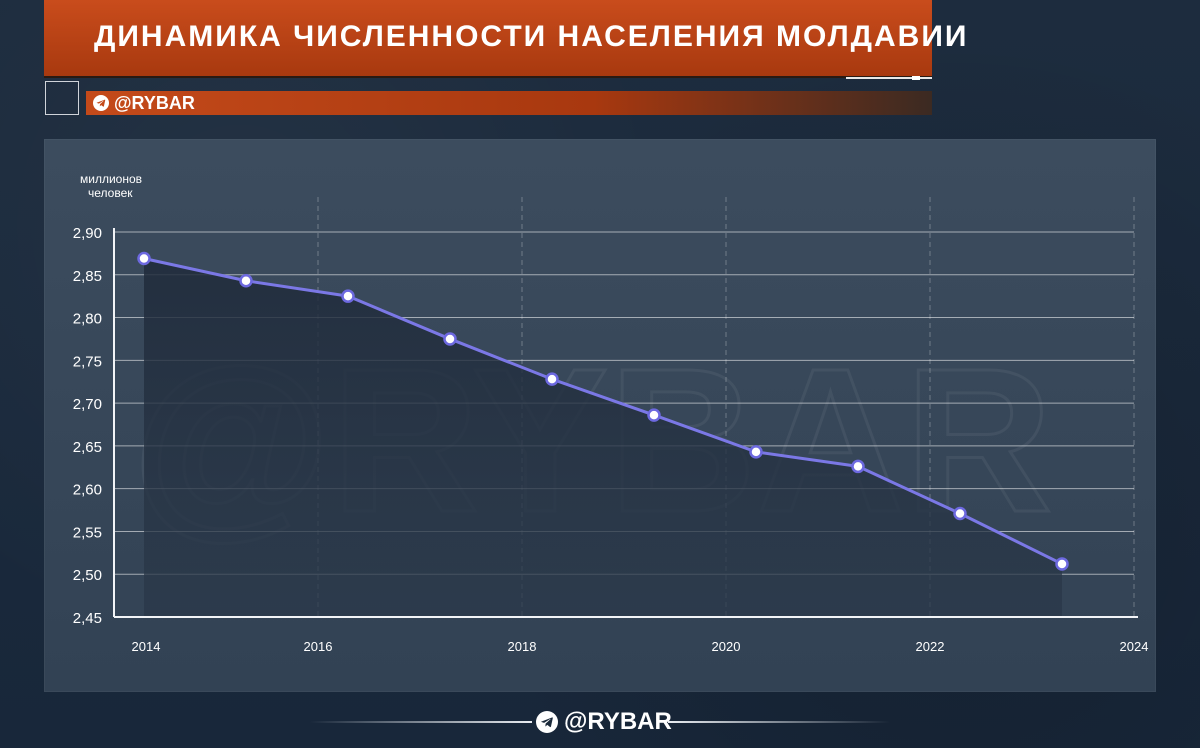 This screenshot has width=1200, height=748. I want to click on y-axis-label-line2: человек, so click(110, 193).